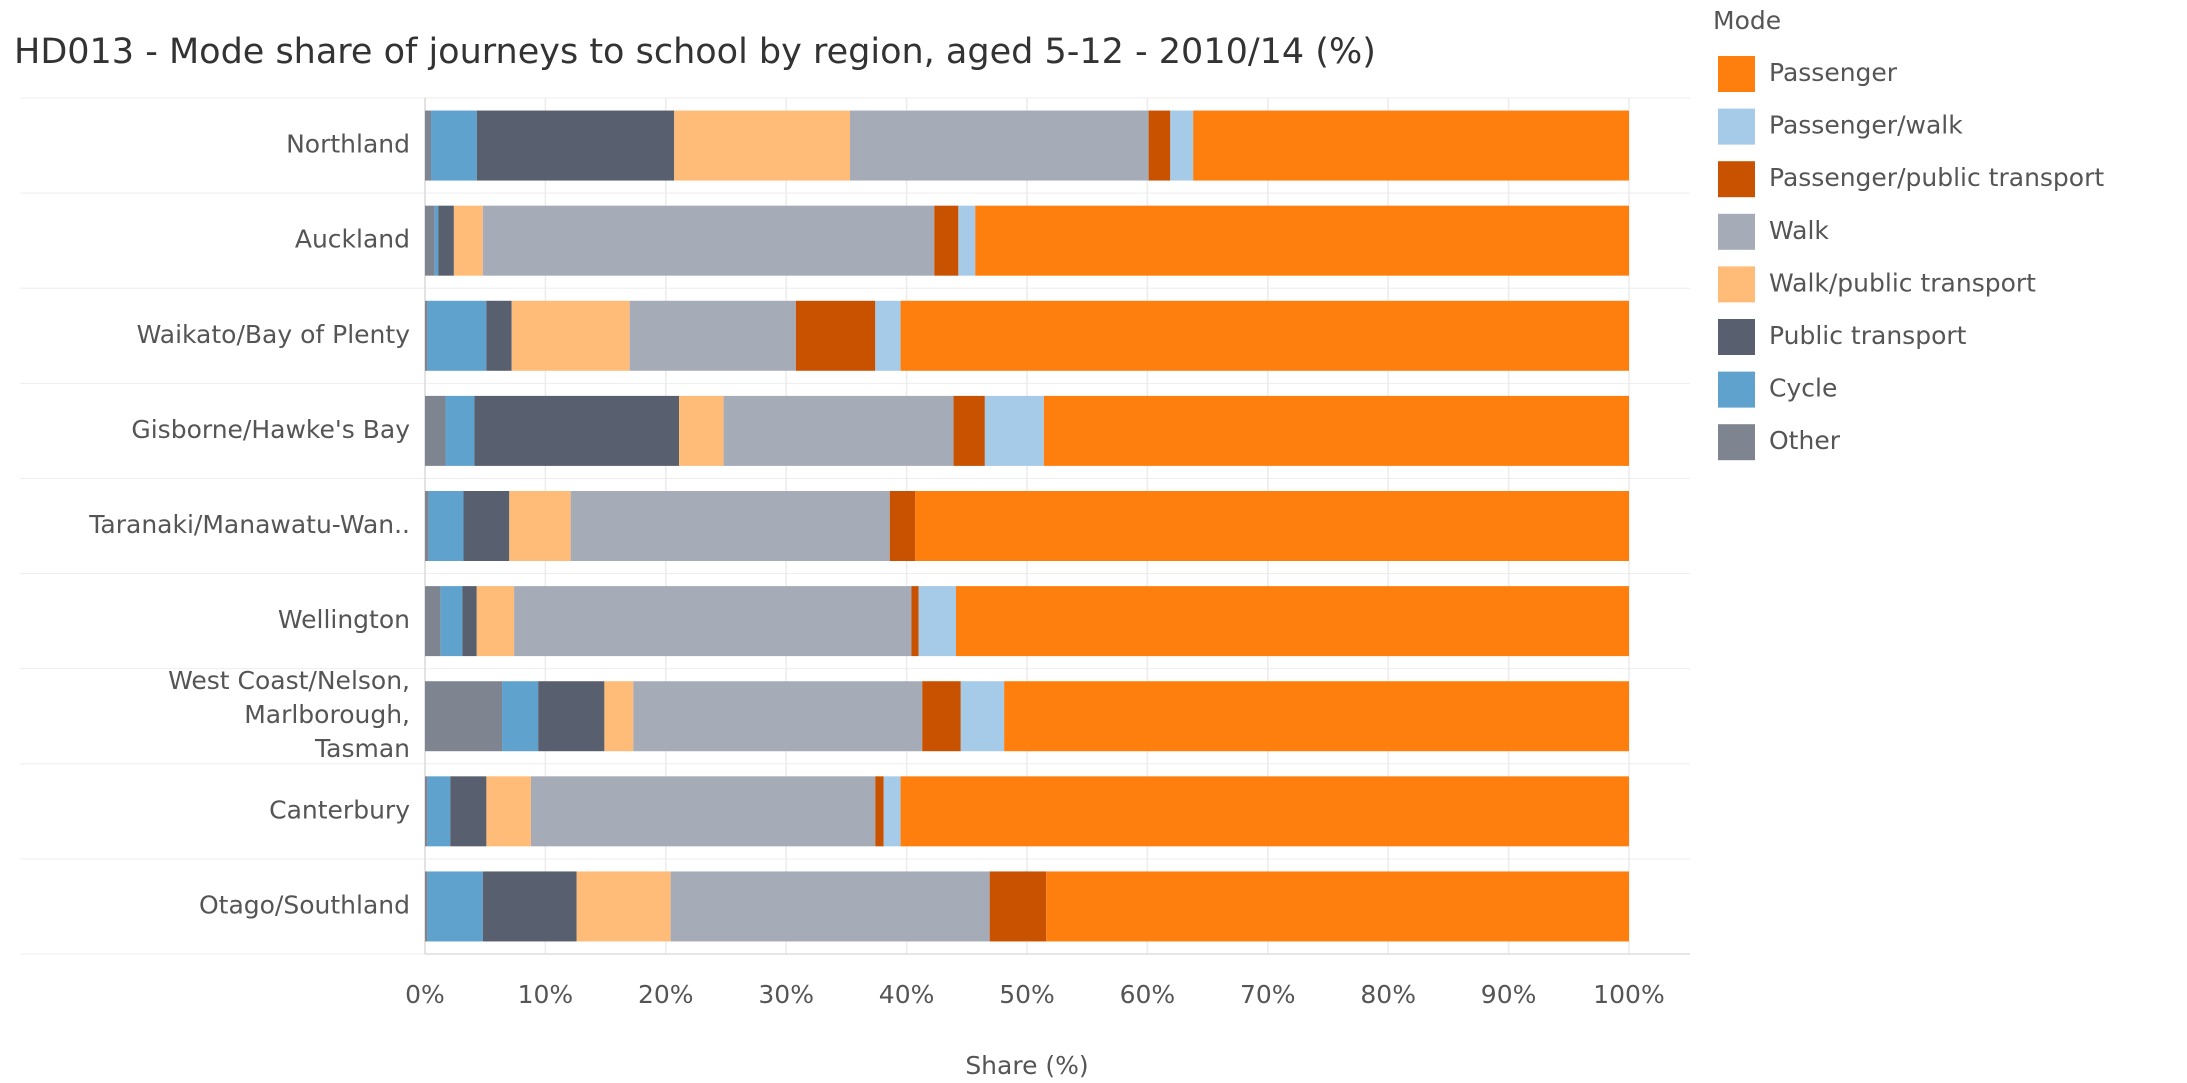  Describe the element at coordinates (289, 714) in the screenshot. I see `y-tick-label: West Coast/Nelson, Marlborough, Tasman` at that location.